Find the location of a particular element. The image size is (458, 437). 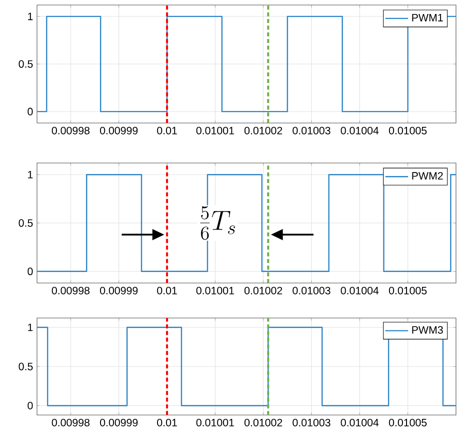

annotation: $\frac{5}{6}T_s$ is located at coordinates (217, 223).